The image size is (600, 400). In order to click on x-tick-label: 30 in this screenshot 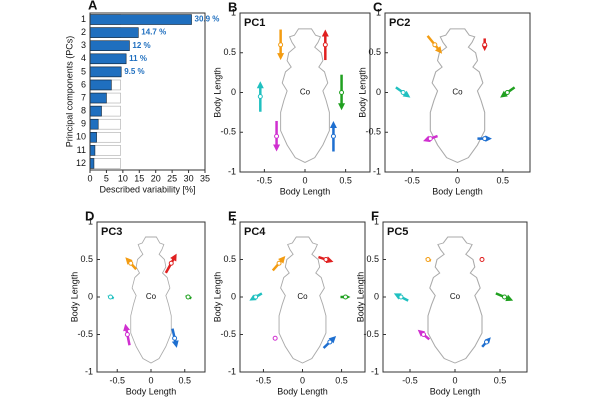, I will do `click(189, 178)`.